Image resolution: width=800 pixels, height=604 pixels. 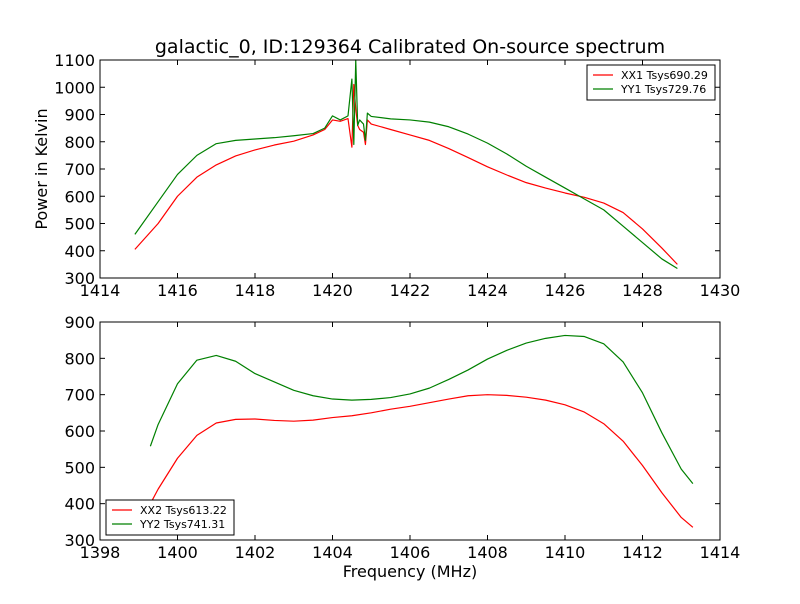 I want to click on legend-entry: YY1 Tsys729.76, so click(x=663, y=89).